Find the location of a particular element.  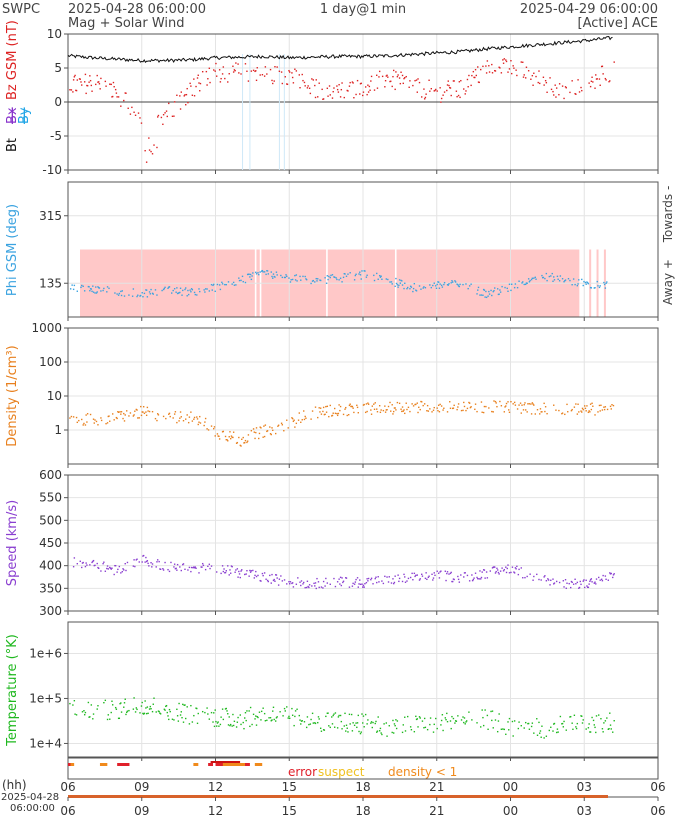

end-time: 2025-04-29 06:00:00 is located at coordinates (589, 9).